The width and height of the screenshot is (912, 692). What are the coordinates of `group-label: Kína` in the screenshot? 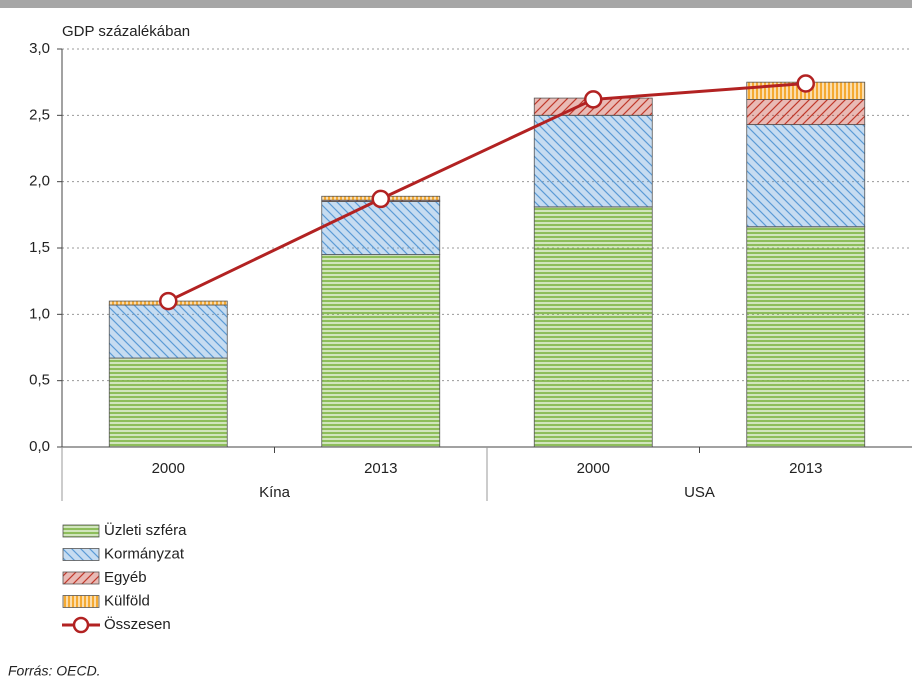 It's located at (275, 492).